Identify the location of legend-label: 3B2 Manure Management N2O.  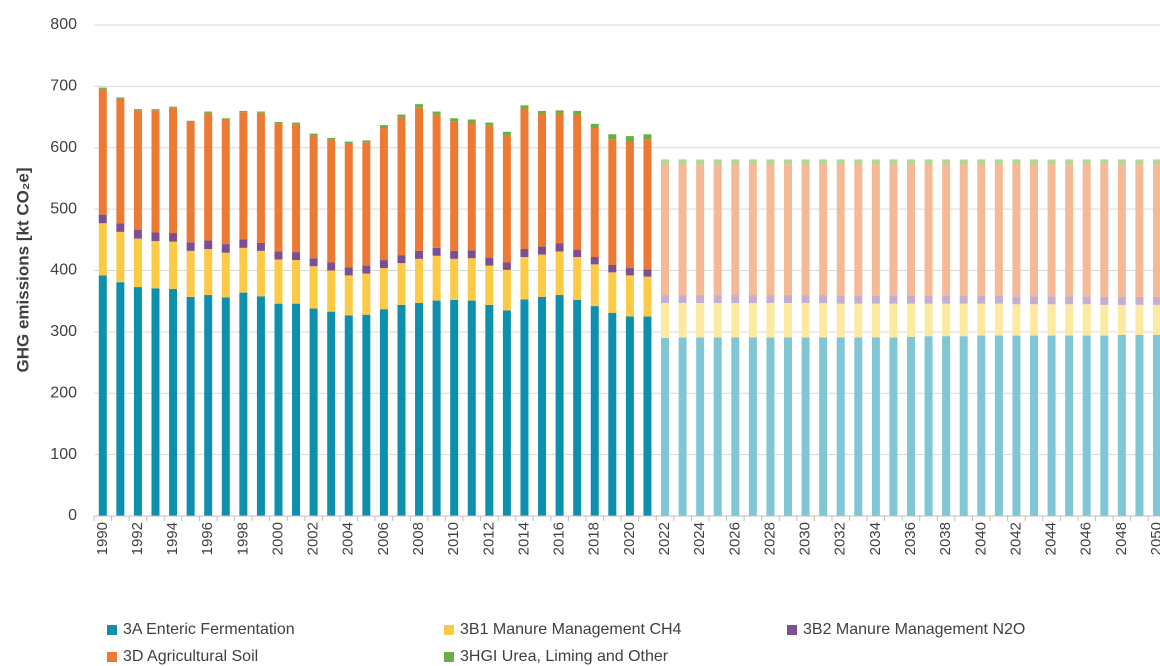
(914, 629).